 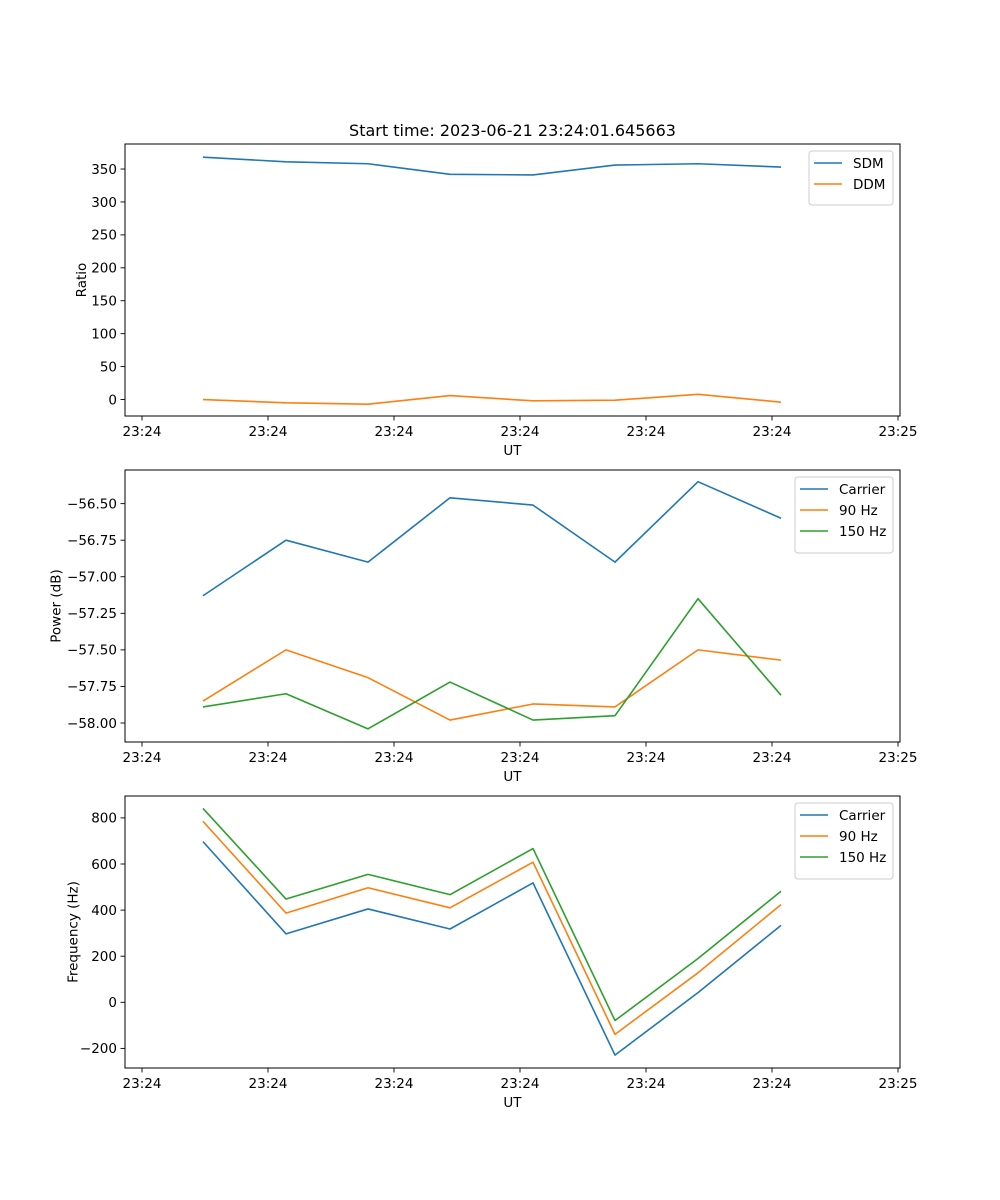 What do you see at coordinates (104, 865) in the screenshot?
I see `y-tick-label: 600` at bounding box center [104, 865].